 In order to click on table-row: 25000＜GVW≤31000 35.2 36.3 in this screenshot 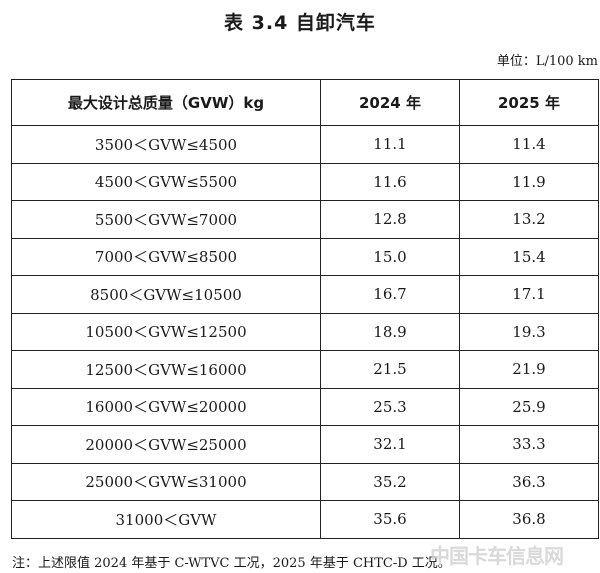, I will do `click(305, 481)`.